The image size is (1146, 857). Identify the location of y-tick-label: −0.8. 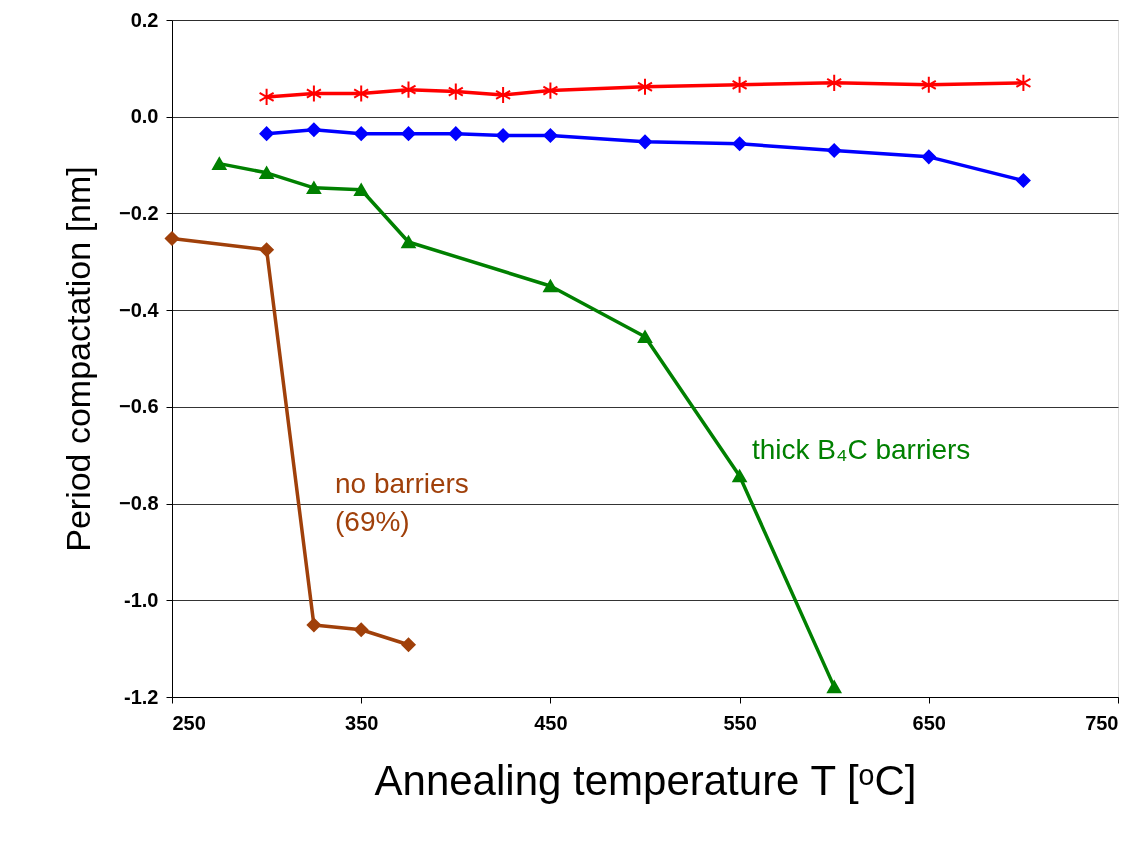
(139, 503).